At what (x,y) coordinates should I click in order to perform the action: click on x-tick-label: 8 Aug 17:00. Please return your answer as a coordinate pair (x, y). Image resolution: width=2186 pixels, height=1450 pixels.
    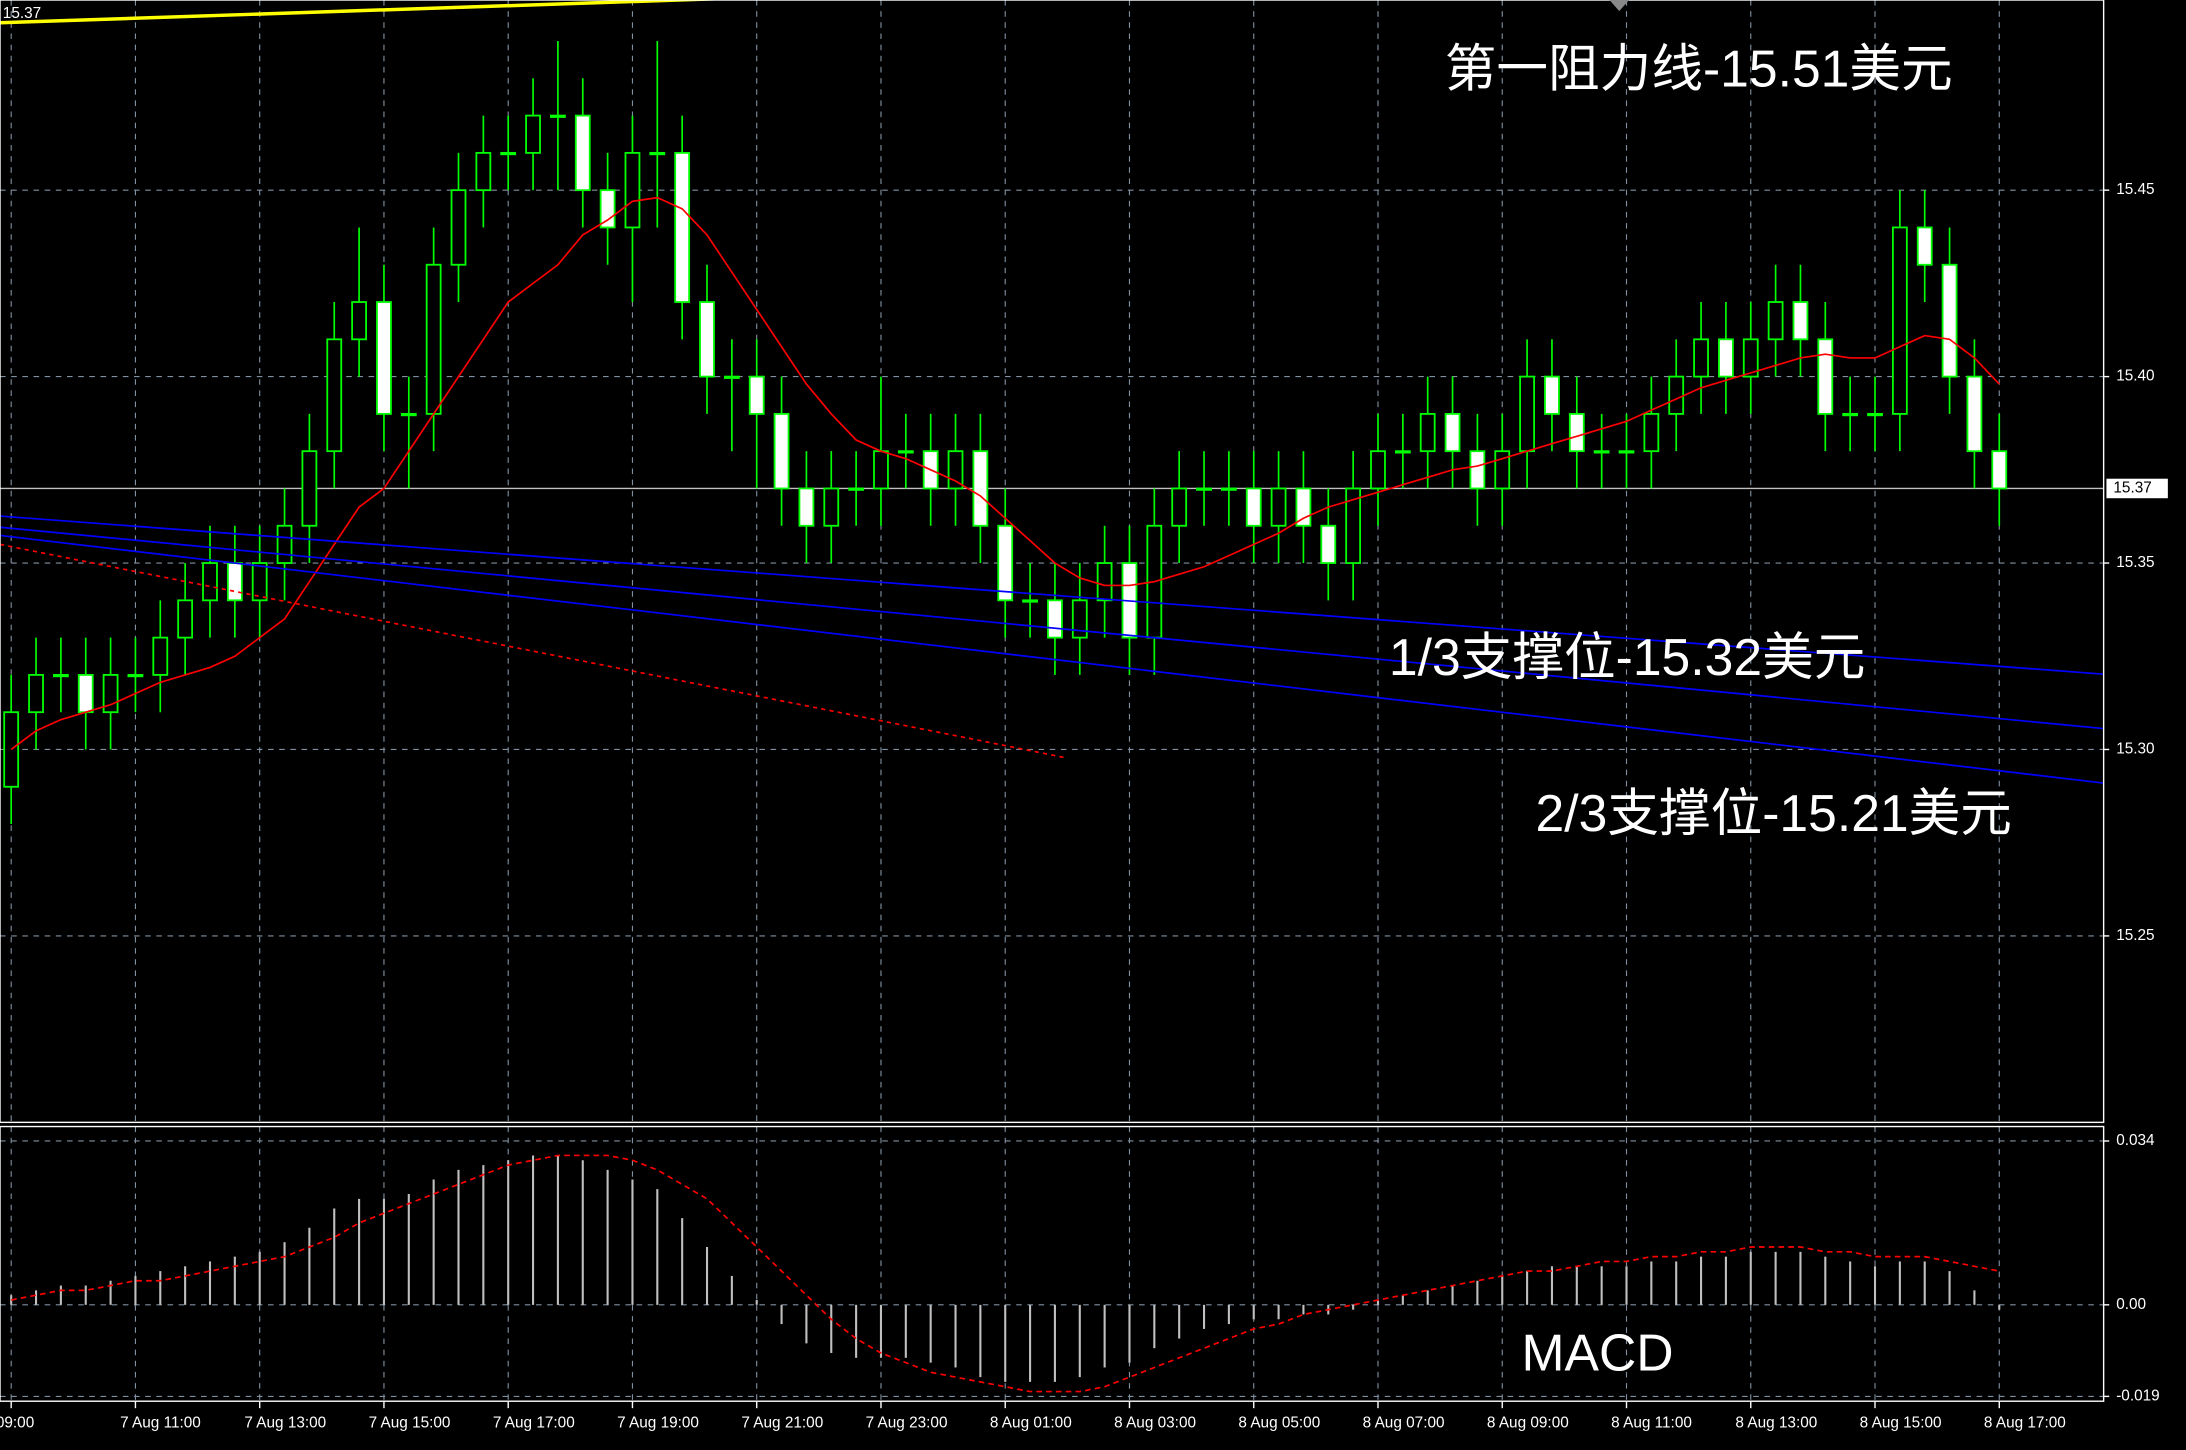
    Looking at the image, I should click on (2025, 1423).